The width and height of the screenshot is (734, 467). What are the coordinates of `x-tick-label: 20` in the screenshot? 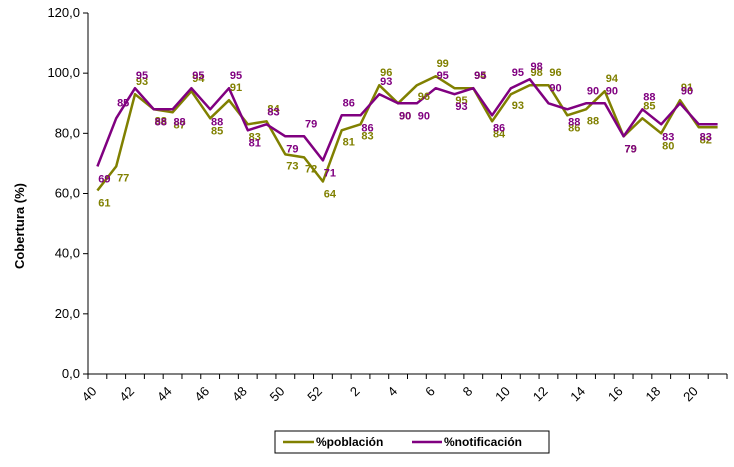 It's located at (690, 394).